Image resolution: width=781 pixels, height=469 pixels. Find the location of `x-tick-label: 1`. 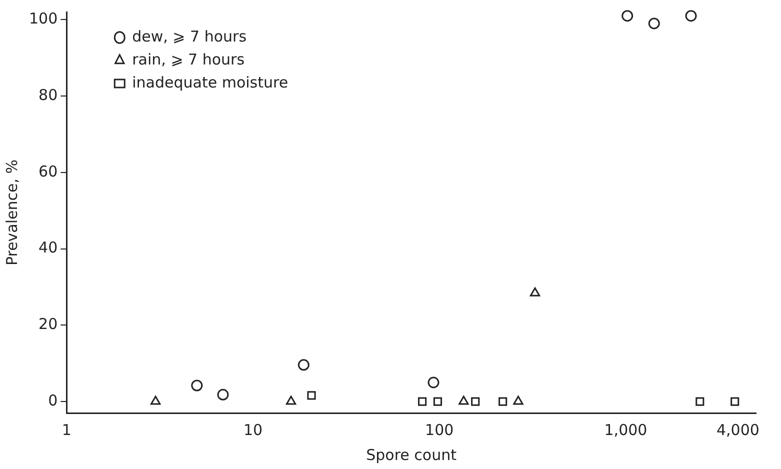

x-tick-label: 1 is located at coordinates (67, 429).